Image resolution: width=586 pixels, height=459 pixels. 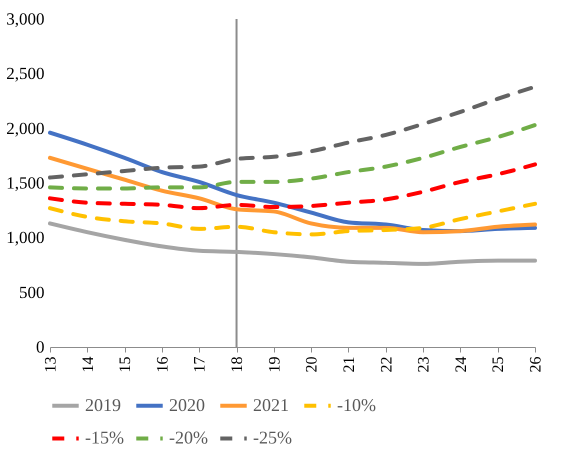 I want to click on x-tick-label: 22, so click(x=387, y=364).